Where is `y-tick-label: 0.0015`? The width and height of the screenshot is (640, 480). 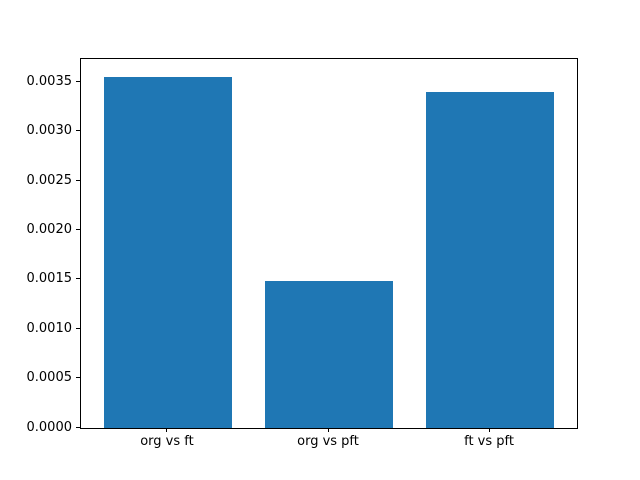
y-tick-label: 0.0015 is located at coordinates (49, 279).